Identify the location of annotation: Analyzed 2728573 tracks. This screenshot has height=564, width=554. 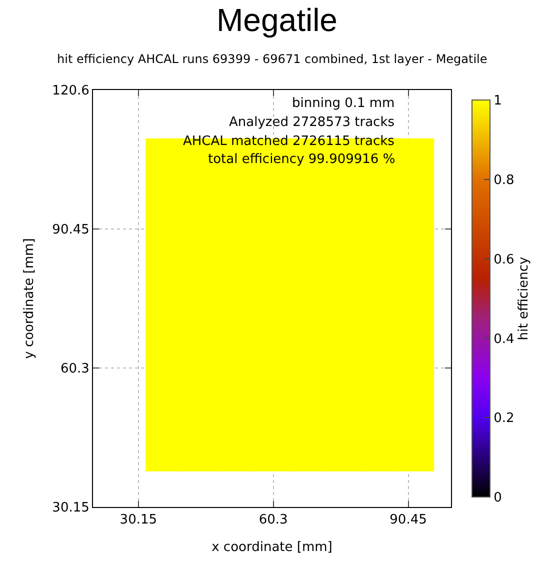
(312, 122).